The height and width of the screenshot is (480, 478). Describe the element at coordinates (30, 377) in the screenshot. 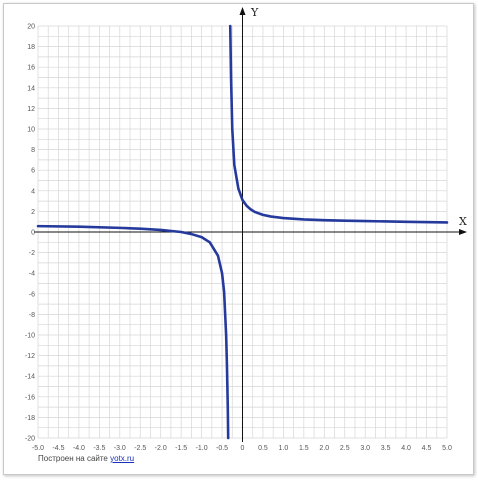

I see `y-tick-label: -14` at that location.